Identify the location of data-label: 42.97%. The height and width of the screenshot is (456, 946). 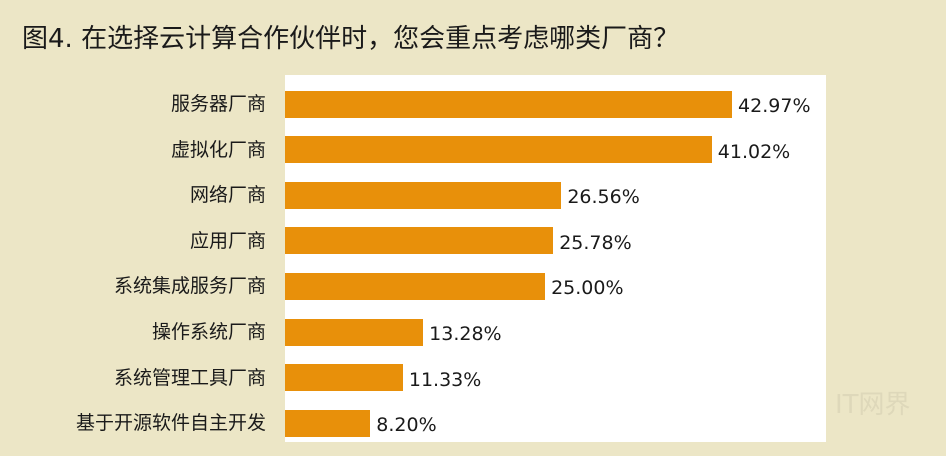
(774, 106).